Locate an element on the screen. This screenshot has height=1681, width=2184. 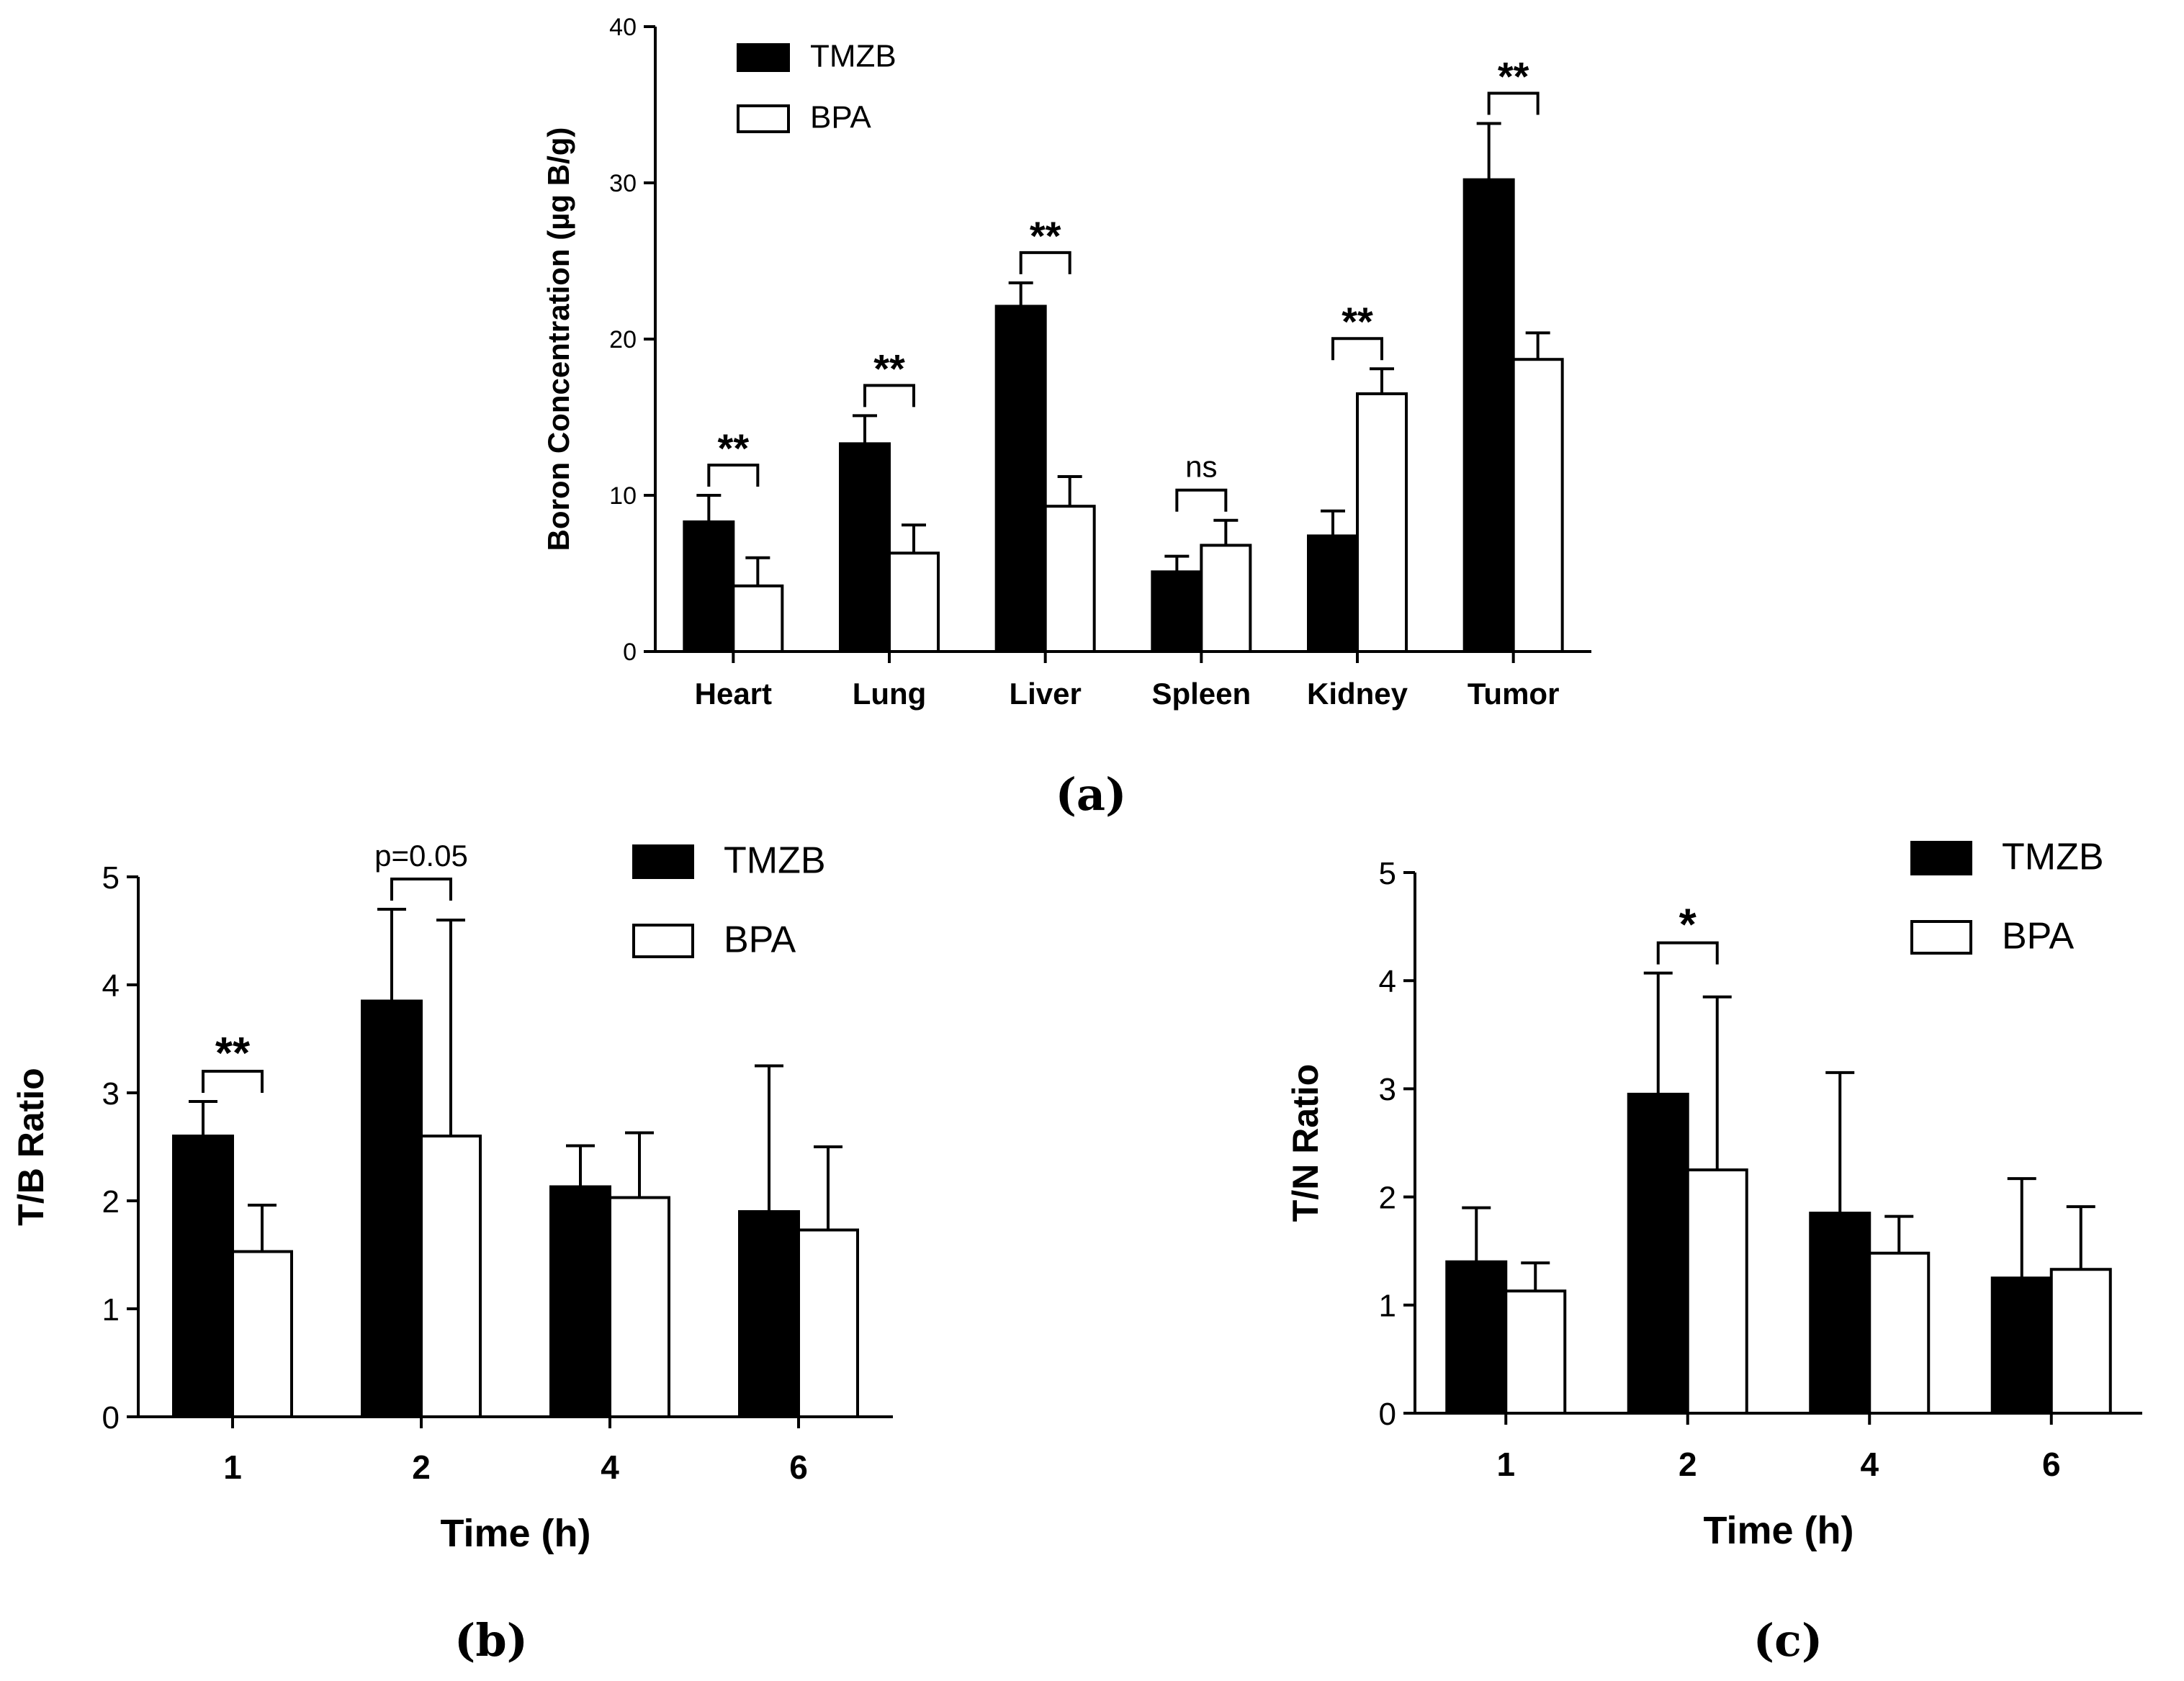
y-tick-label: 30 is located at coordinates (623, 183).